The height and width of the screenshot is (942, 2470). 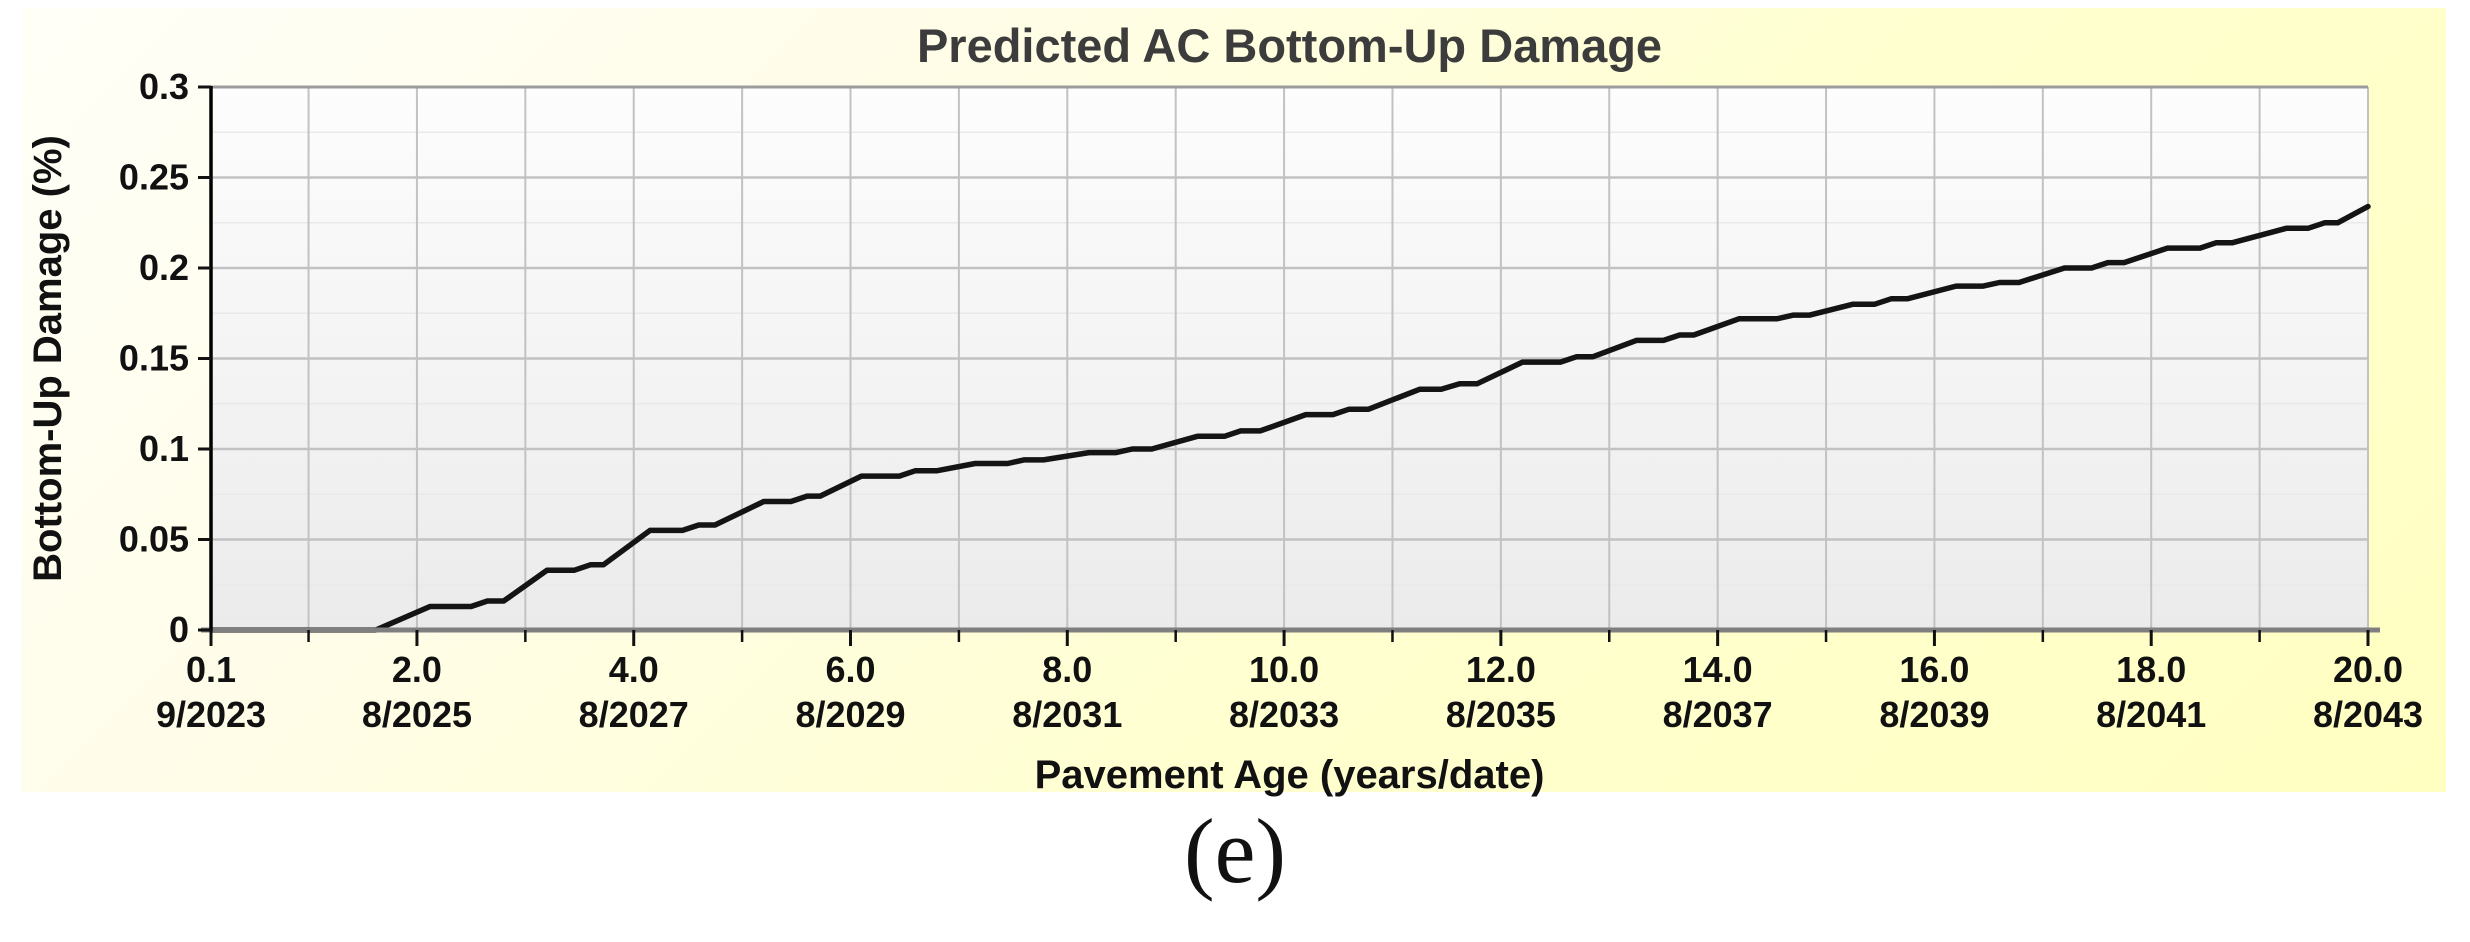 I want to click on svg-text: 0.25, so click(x=154, y=177).